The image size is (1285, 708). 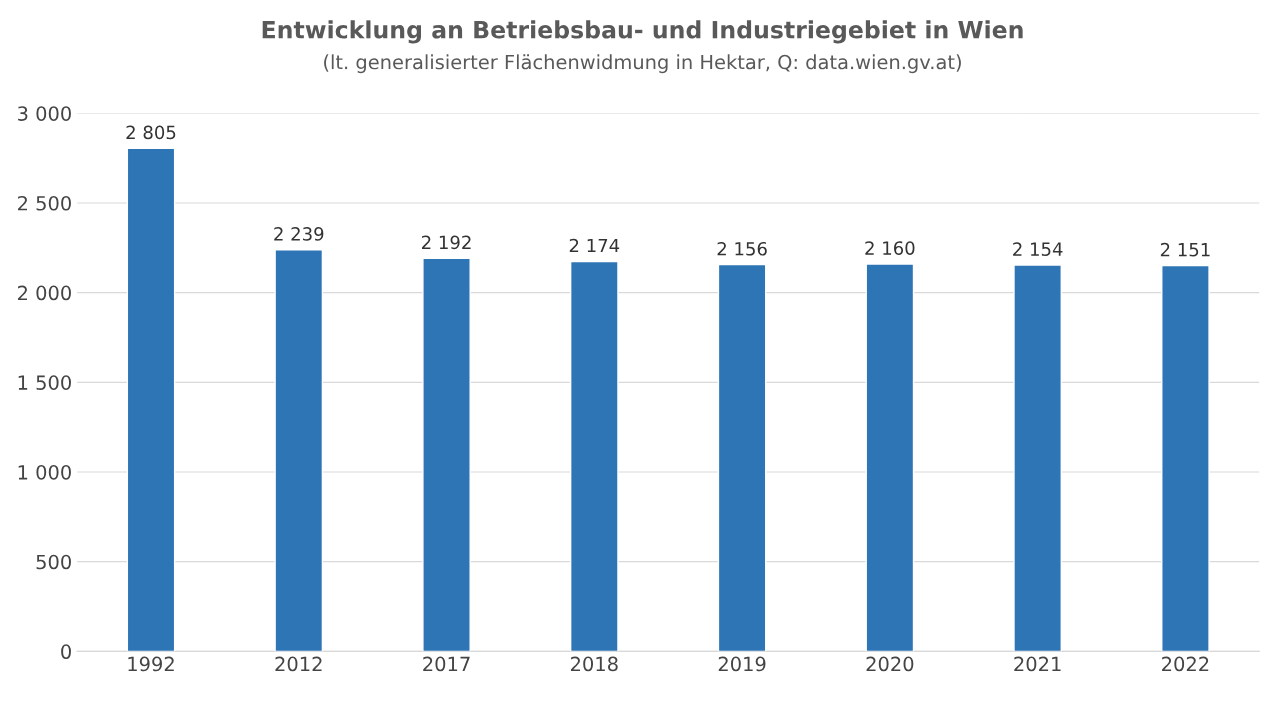 What do you see at coordinates (642, 32) in the screenshot?
I see `chart-title: Entwicklung an Betriebsbau- und Industriegebiet in Wien` at bounding box center [642, 32].